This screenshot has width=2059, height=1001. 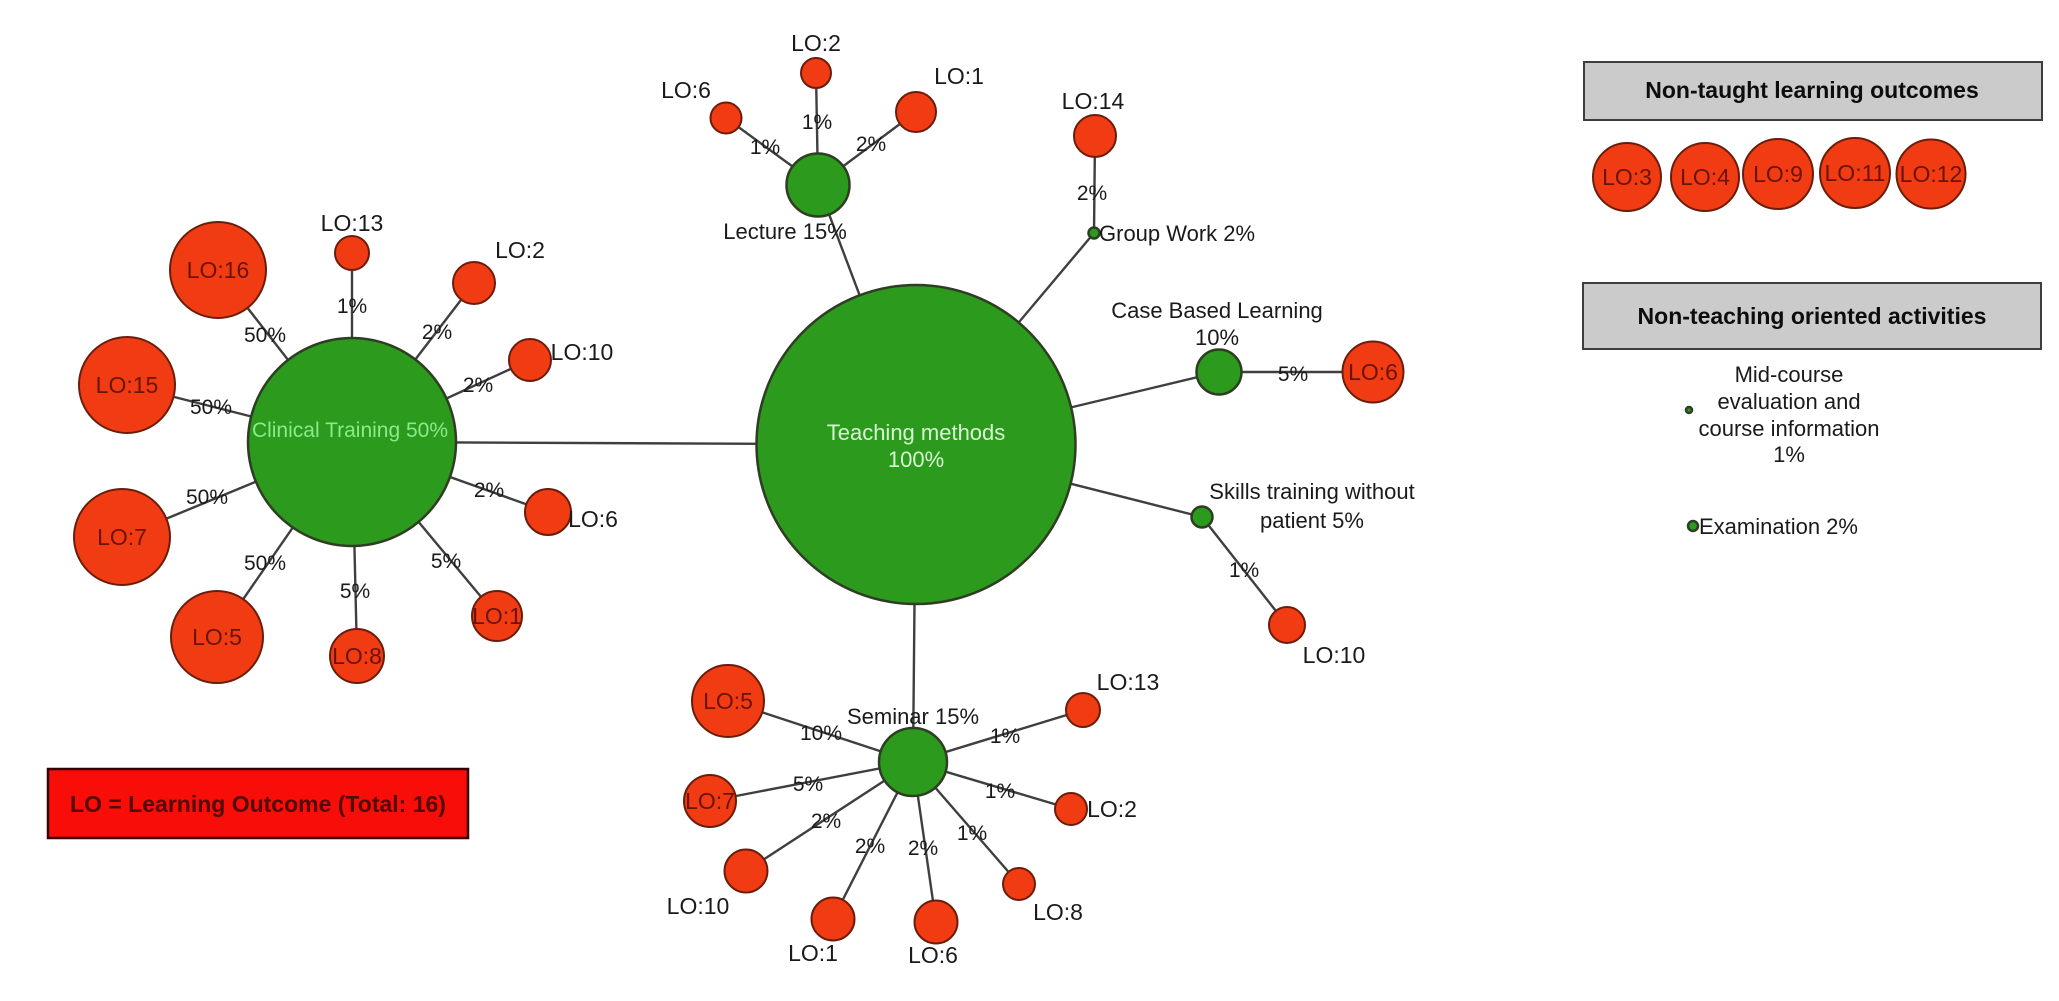 What do you see at coordinates (1705, 177) in the screenshot?
I see `svg-text: LO:4` at bounding box center [1705, 177].